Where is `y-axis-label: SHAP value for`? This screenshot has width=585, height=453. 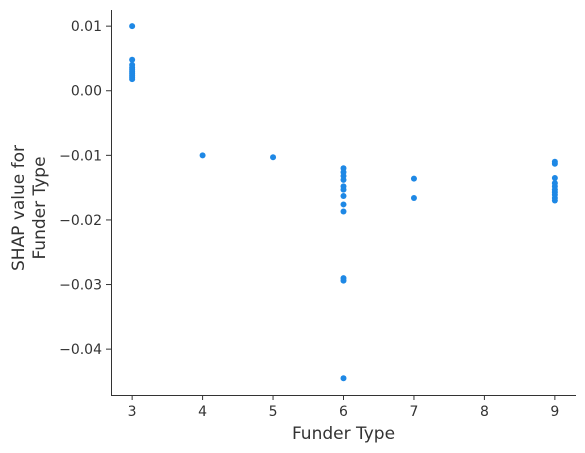 y-axis-label: SHAP value for is located at coordinates (19, 208).